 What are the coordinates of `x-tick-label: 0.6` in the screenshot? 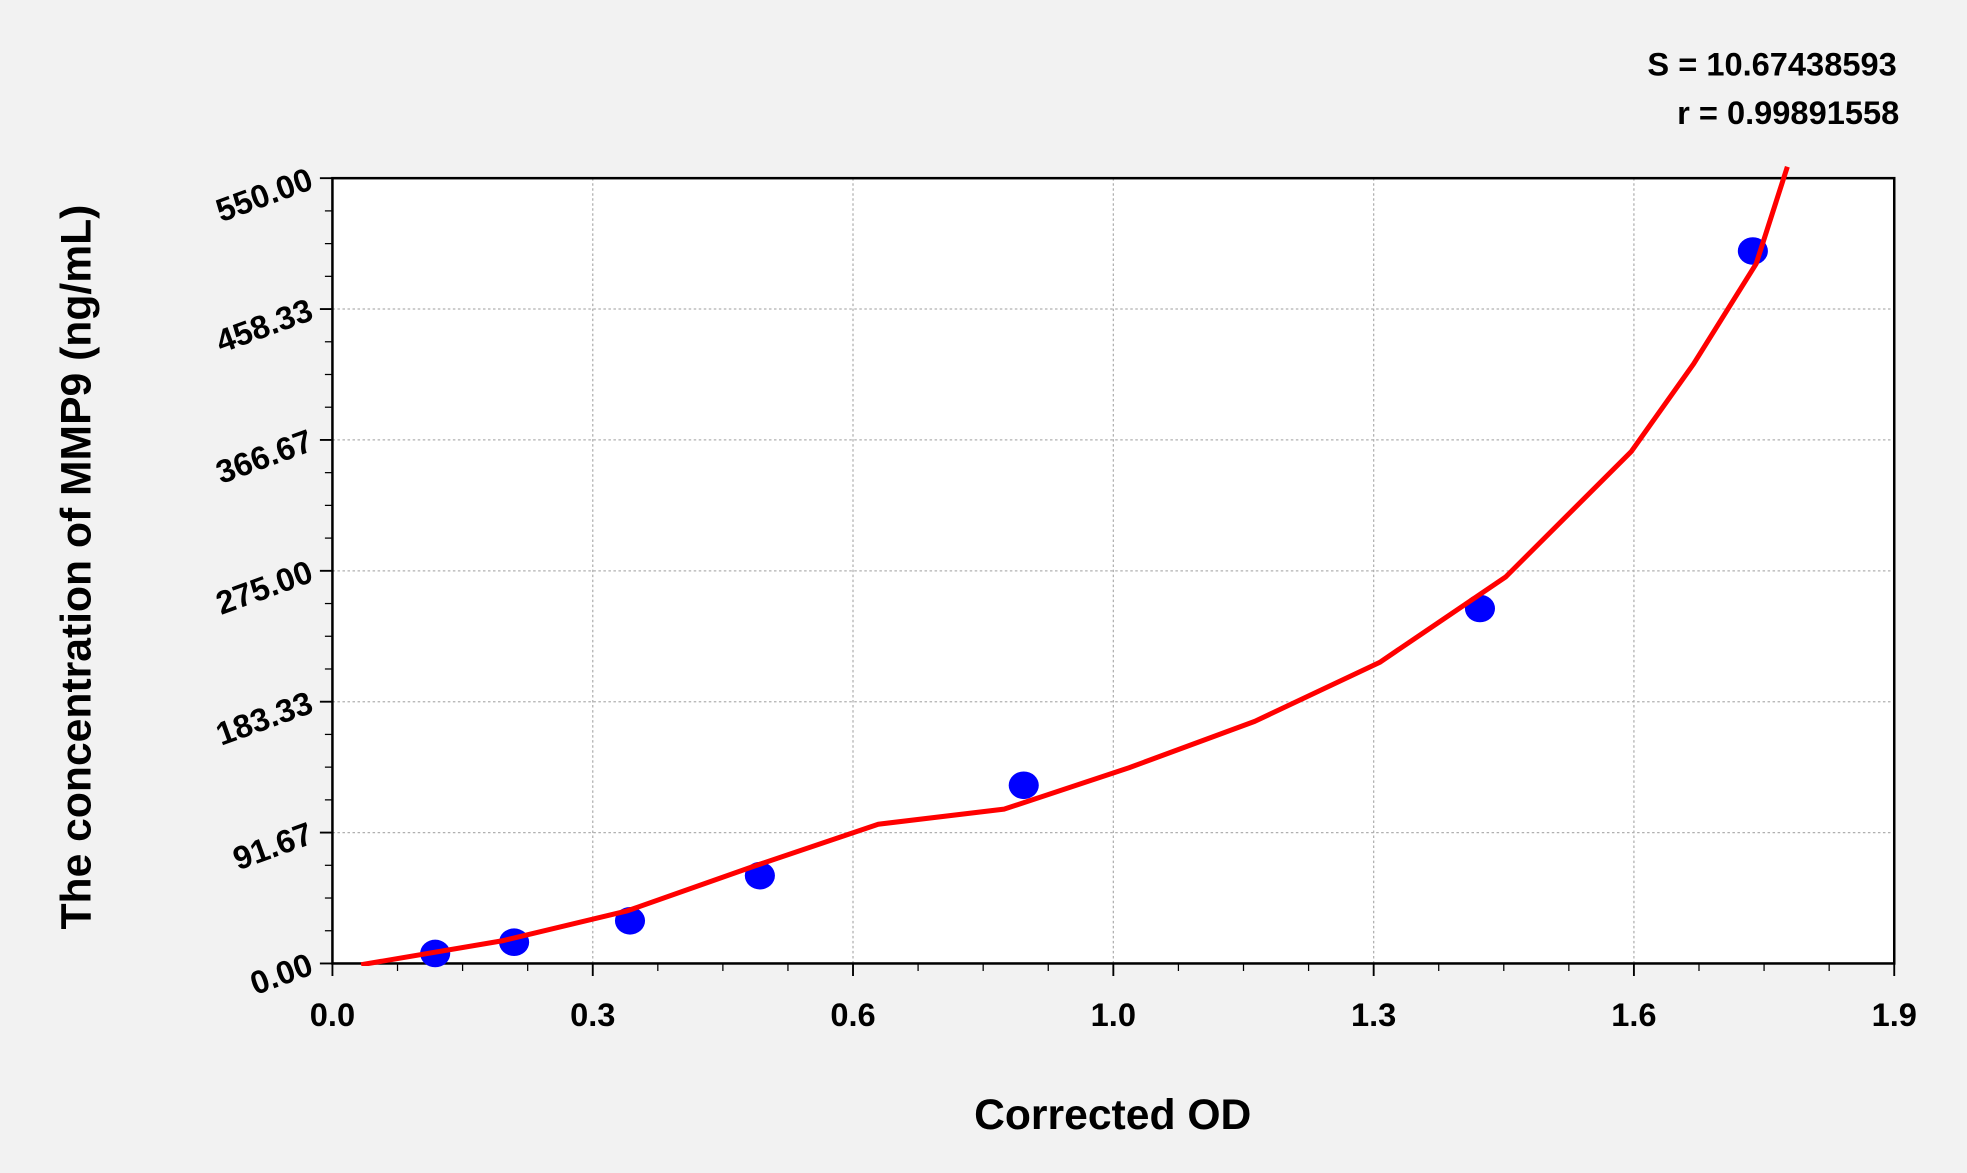 It's located at (852, 1014).